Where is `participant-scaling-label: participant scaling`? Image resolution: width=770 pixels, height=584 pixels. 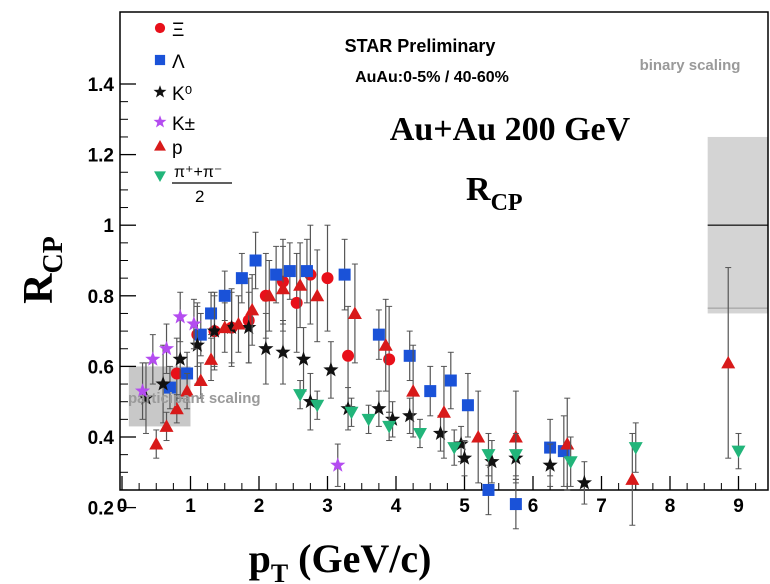 participant-scaling-label: participant scaling is located at coordinates (194, 398).